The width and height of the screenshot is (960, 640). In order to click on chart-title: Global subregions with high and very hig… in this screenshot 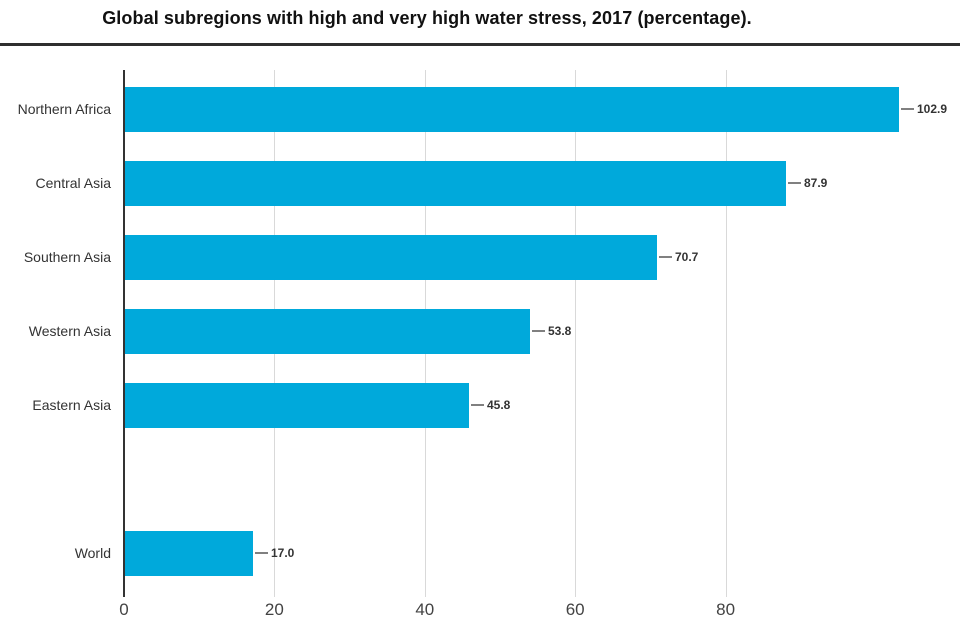, I will do `click(427, 18)`.